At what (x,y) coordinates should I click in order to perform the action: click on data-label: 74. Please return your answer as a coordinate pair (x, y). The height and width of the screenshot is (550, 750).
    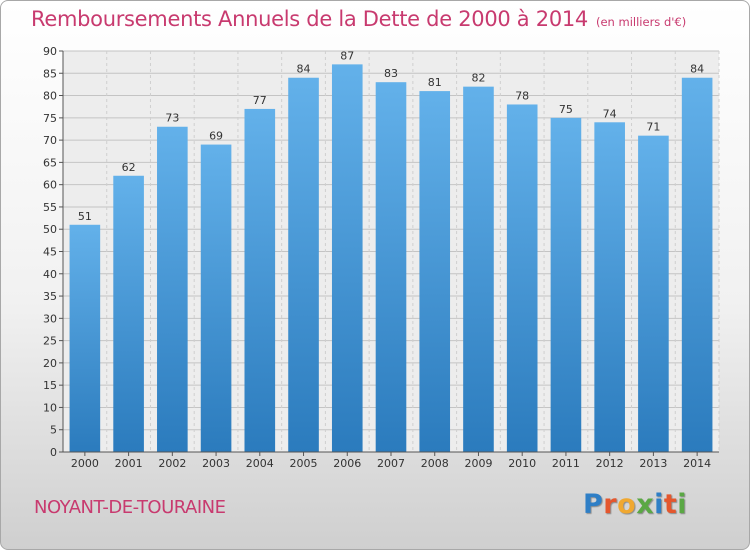
    Looking at the image, I should click on (610, 113).